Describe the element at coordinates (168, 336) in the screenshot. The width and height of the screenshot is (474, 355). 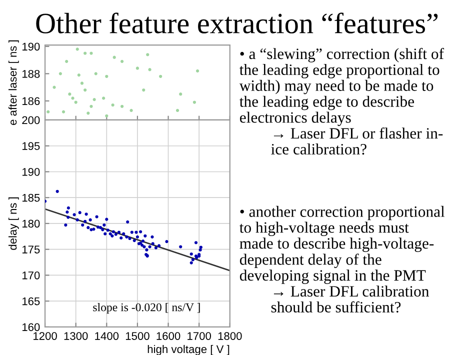
I see `x-tick-label: 1600` at that location.